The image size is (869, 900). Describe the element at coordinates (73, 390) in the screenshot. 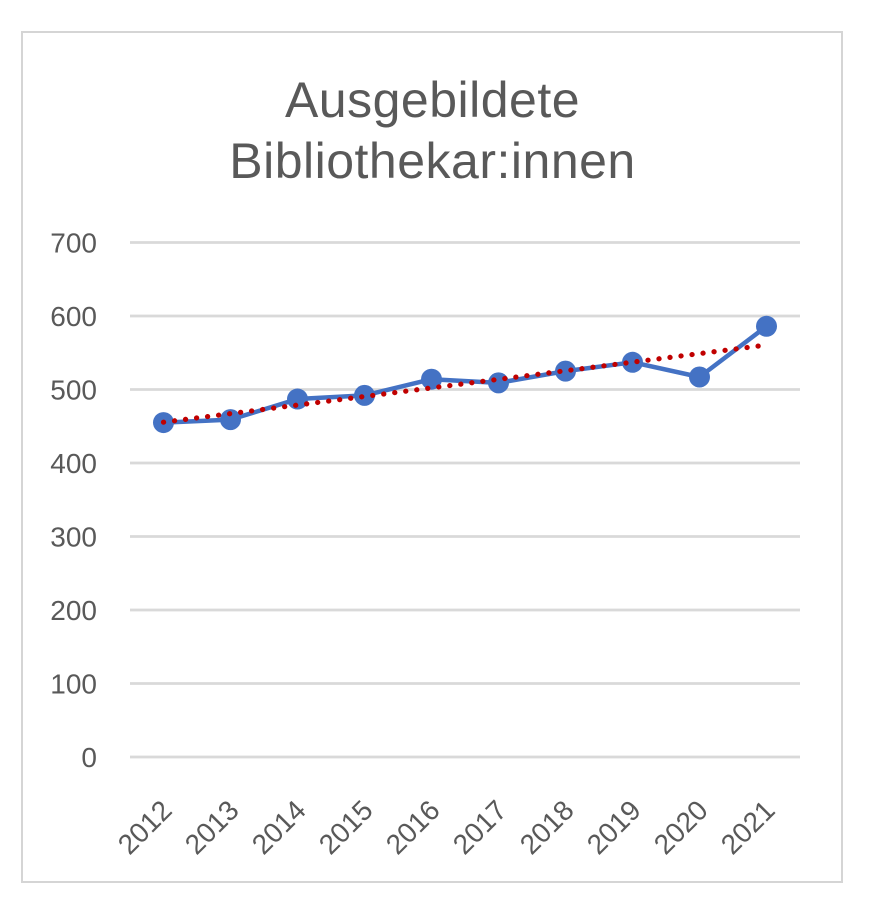

I see `y-axis-tick-label-500: 500` at that location.